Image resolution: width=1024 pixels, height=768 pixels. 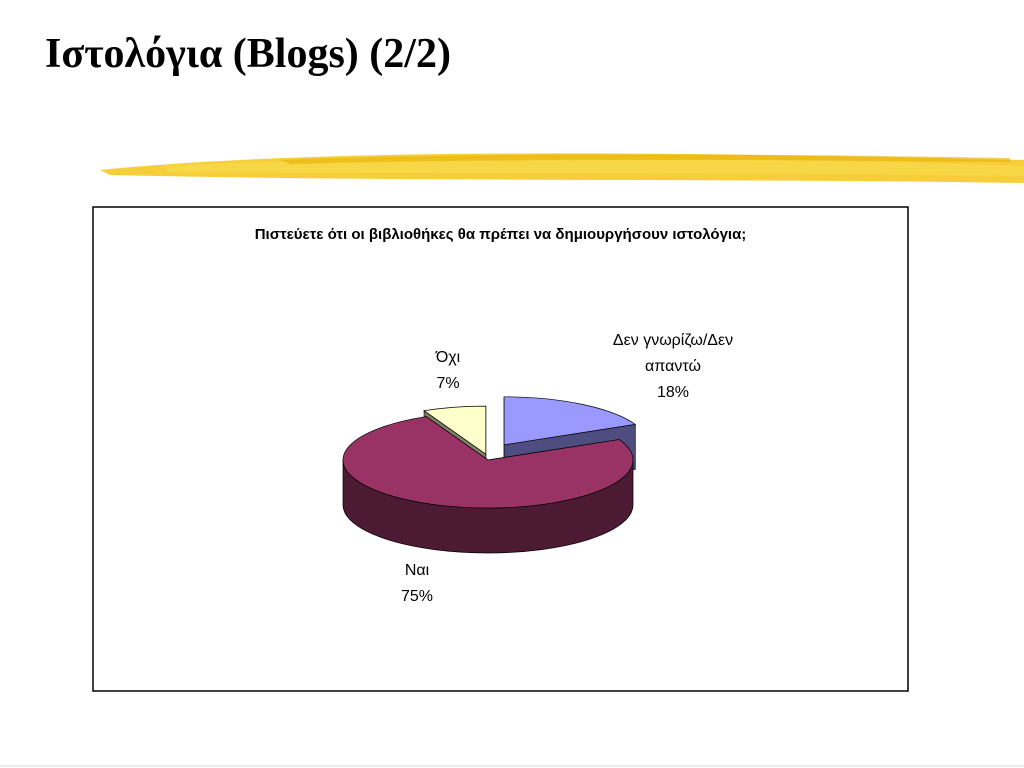 I want to click on pie-slice, so click(x=488, y=484).